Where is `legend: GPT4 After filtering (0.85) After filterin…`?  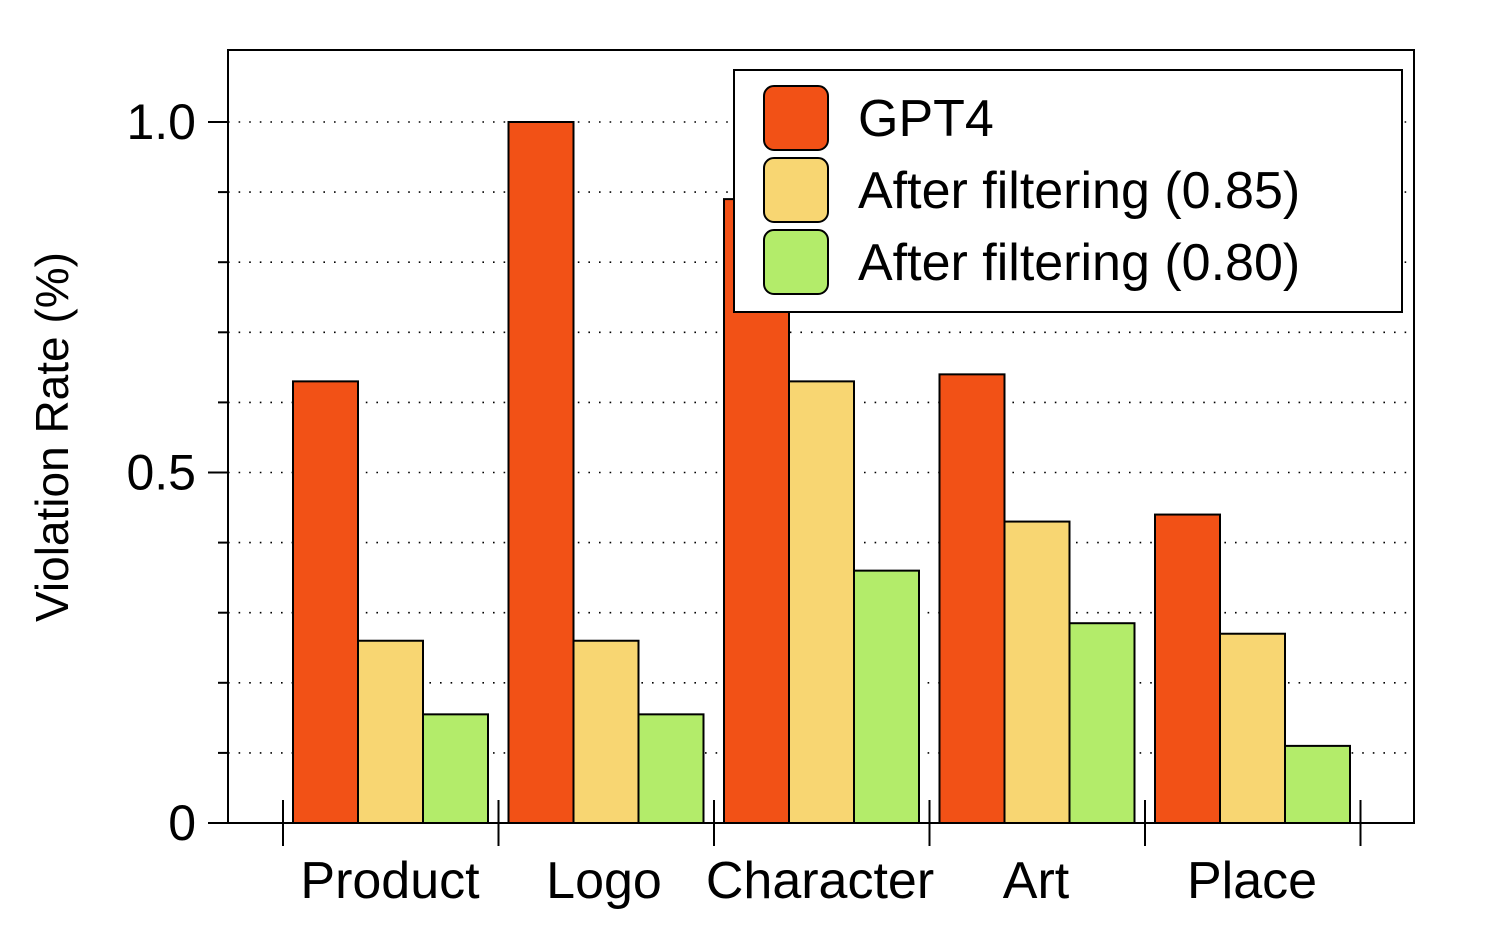
legend: GPT4 After filtering (0.85) After filterin… is located at coordinates (1068, 191).